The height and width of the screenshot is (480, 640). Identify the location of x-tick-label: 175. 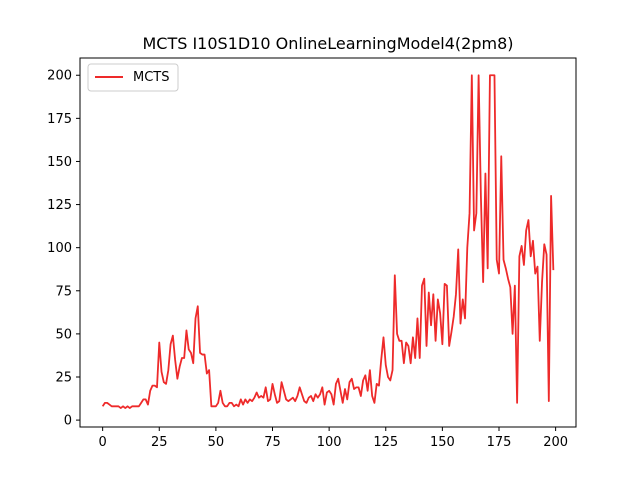
(499, 442).